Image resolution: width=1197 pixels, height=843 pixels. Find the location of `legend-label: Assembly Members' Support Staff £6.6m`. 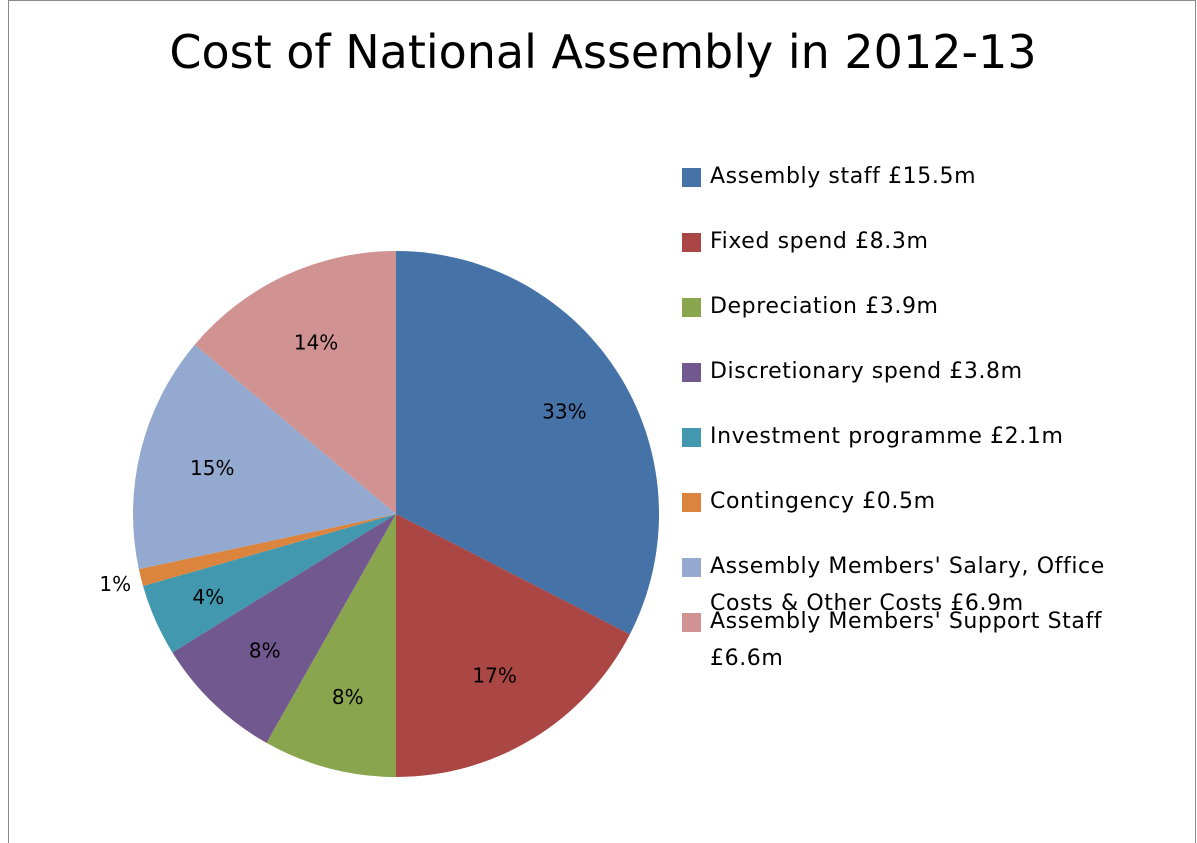

legend-label: Assembly Members' Support Staff £6.6m is located at coordinates (906, 640).